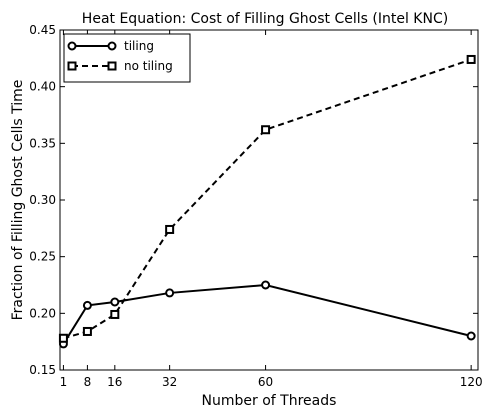 Image resolution: width=485 pixels, height=417 pixels. Describe the element at coordinates (148, 66) in the screenshot. I see `legend-label-no-tiling: no tiling` at that location.